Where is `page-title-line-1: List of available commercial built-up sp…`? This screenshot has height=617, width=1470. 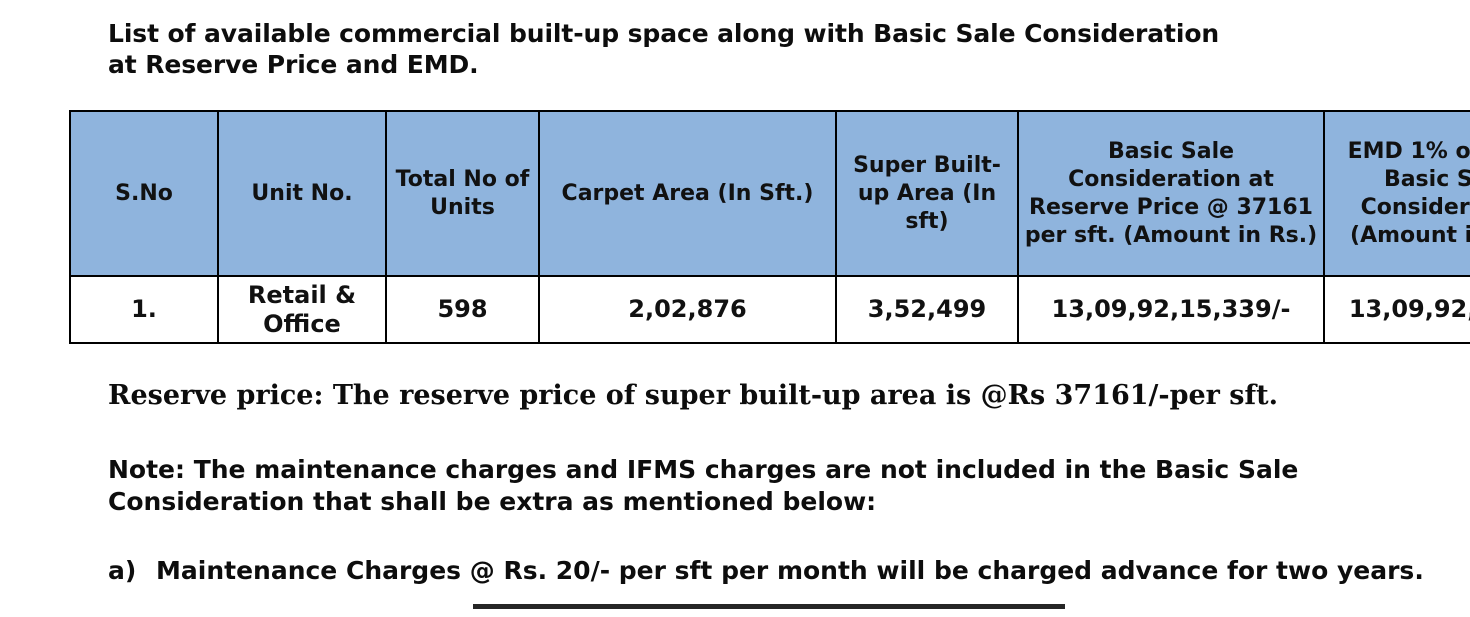 page-title-line-1: List of available commercial built-up sp… is located at coordinates (664, 33).